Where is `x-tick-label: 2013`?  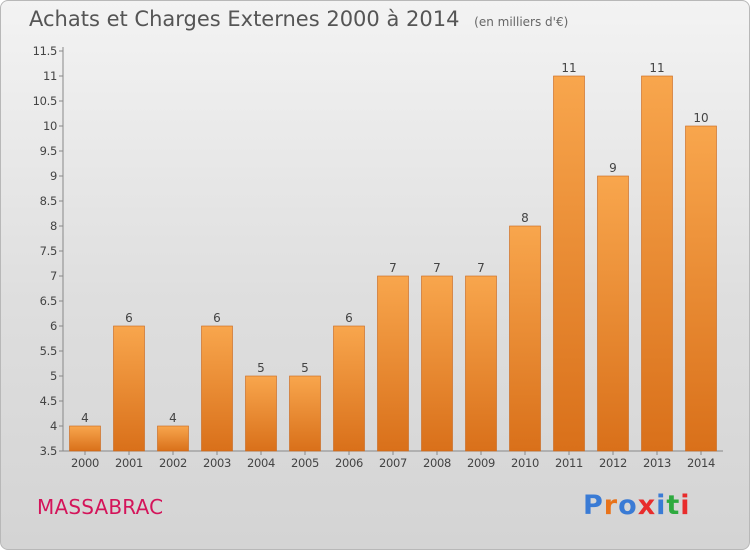 x-tick-label: 2013 is located at coordinates (657, 463).